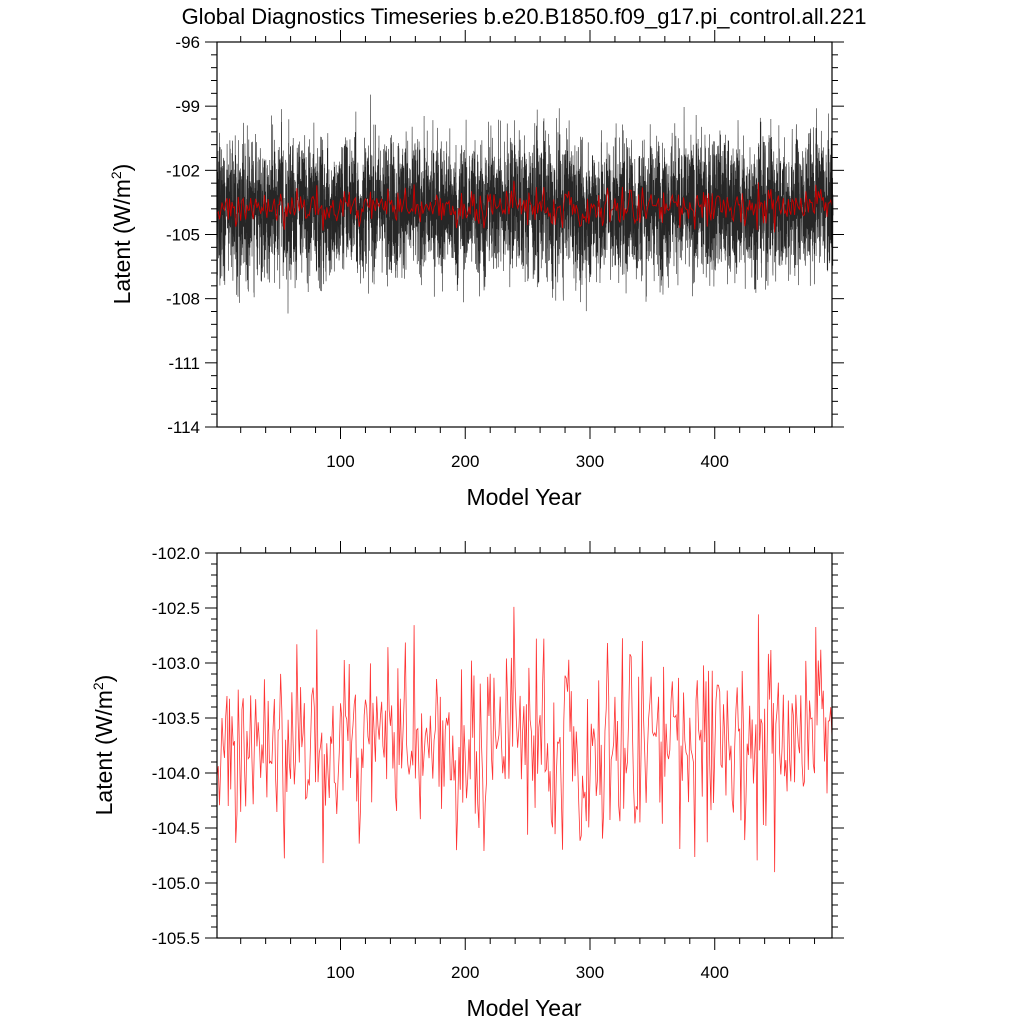 The image size is (1024, 1024). What do you see at coordinates (187, 42) in the screenshot?
I see `y-tick-label: -96` at bounding box center [187, 42].